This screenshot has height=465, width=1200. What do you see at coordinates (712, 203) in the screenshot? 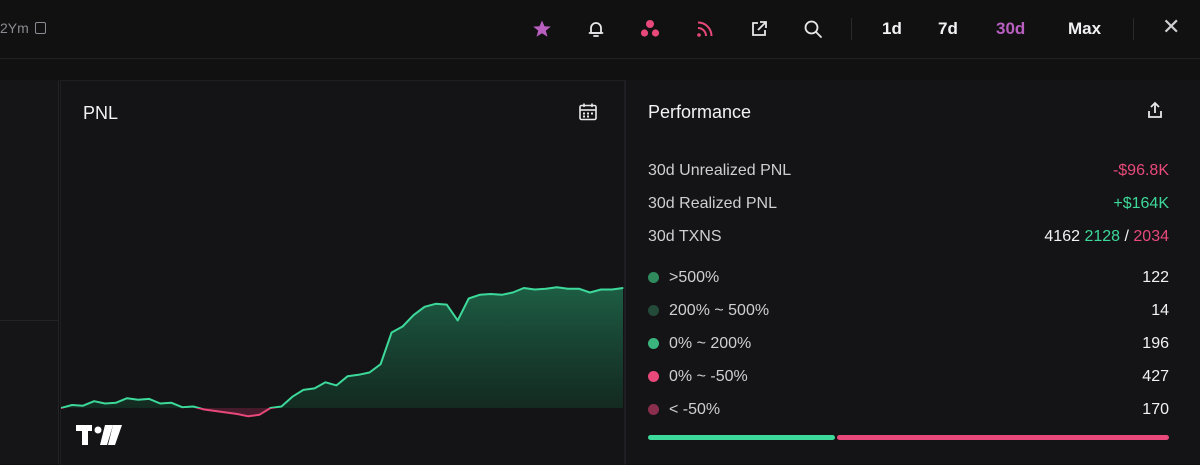
I see `realized-label: 30d Realized PNL` at bounding box center [712, 203].